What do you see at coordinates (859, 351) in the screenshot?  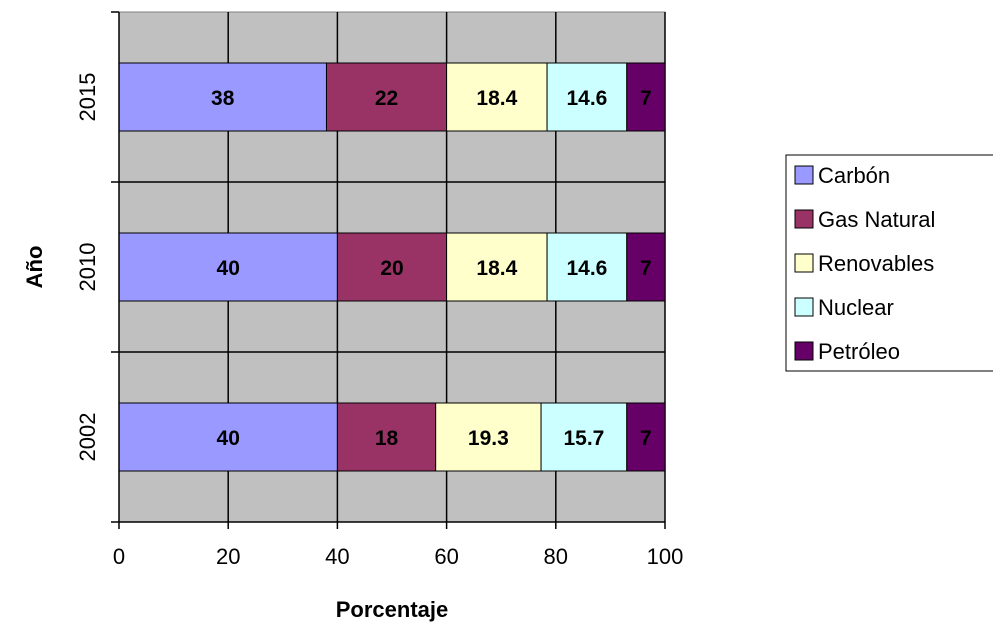 I see `legend-label-4: Petróleo` at bounding box center [859, 351].